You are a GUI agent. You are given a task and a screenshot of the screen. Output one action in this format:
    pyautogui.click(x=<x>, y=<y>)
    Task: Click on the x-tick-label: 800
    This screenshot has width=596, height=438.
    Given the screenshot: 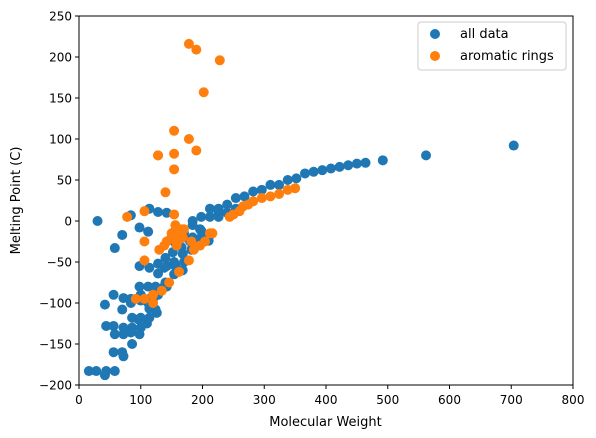 What is the action you would take?
    pyautogui.click(x=573, y=400)
    